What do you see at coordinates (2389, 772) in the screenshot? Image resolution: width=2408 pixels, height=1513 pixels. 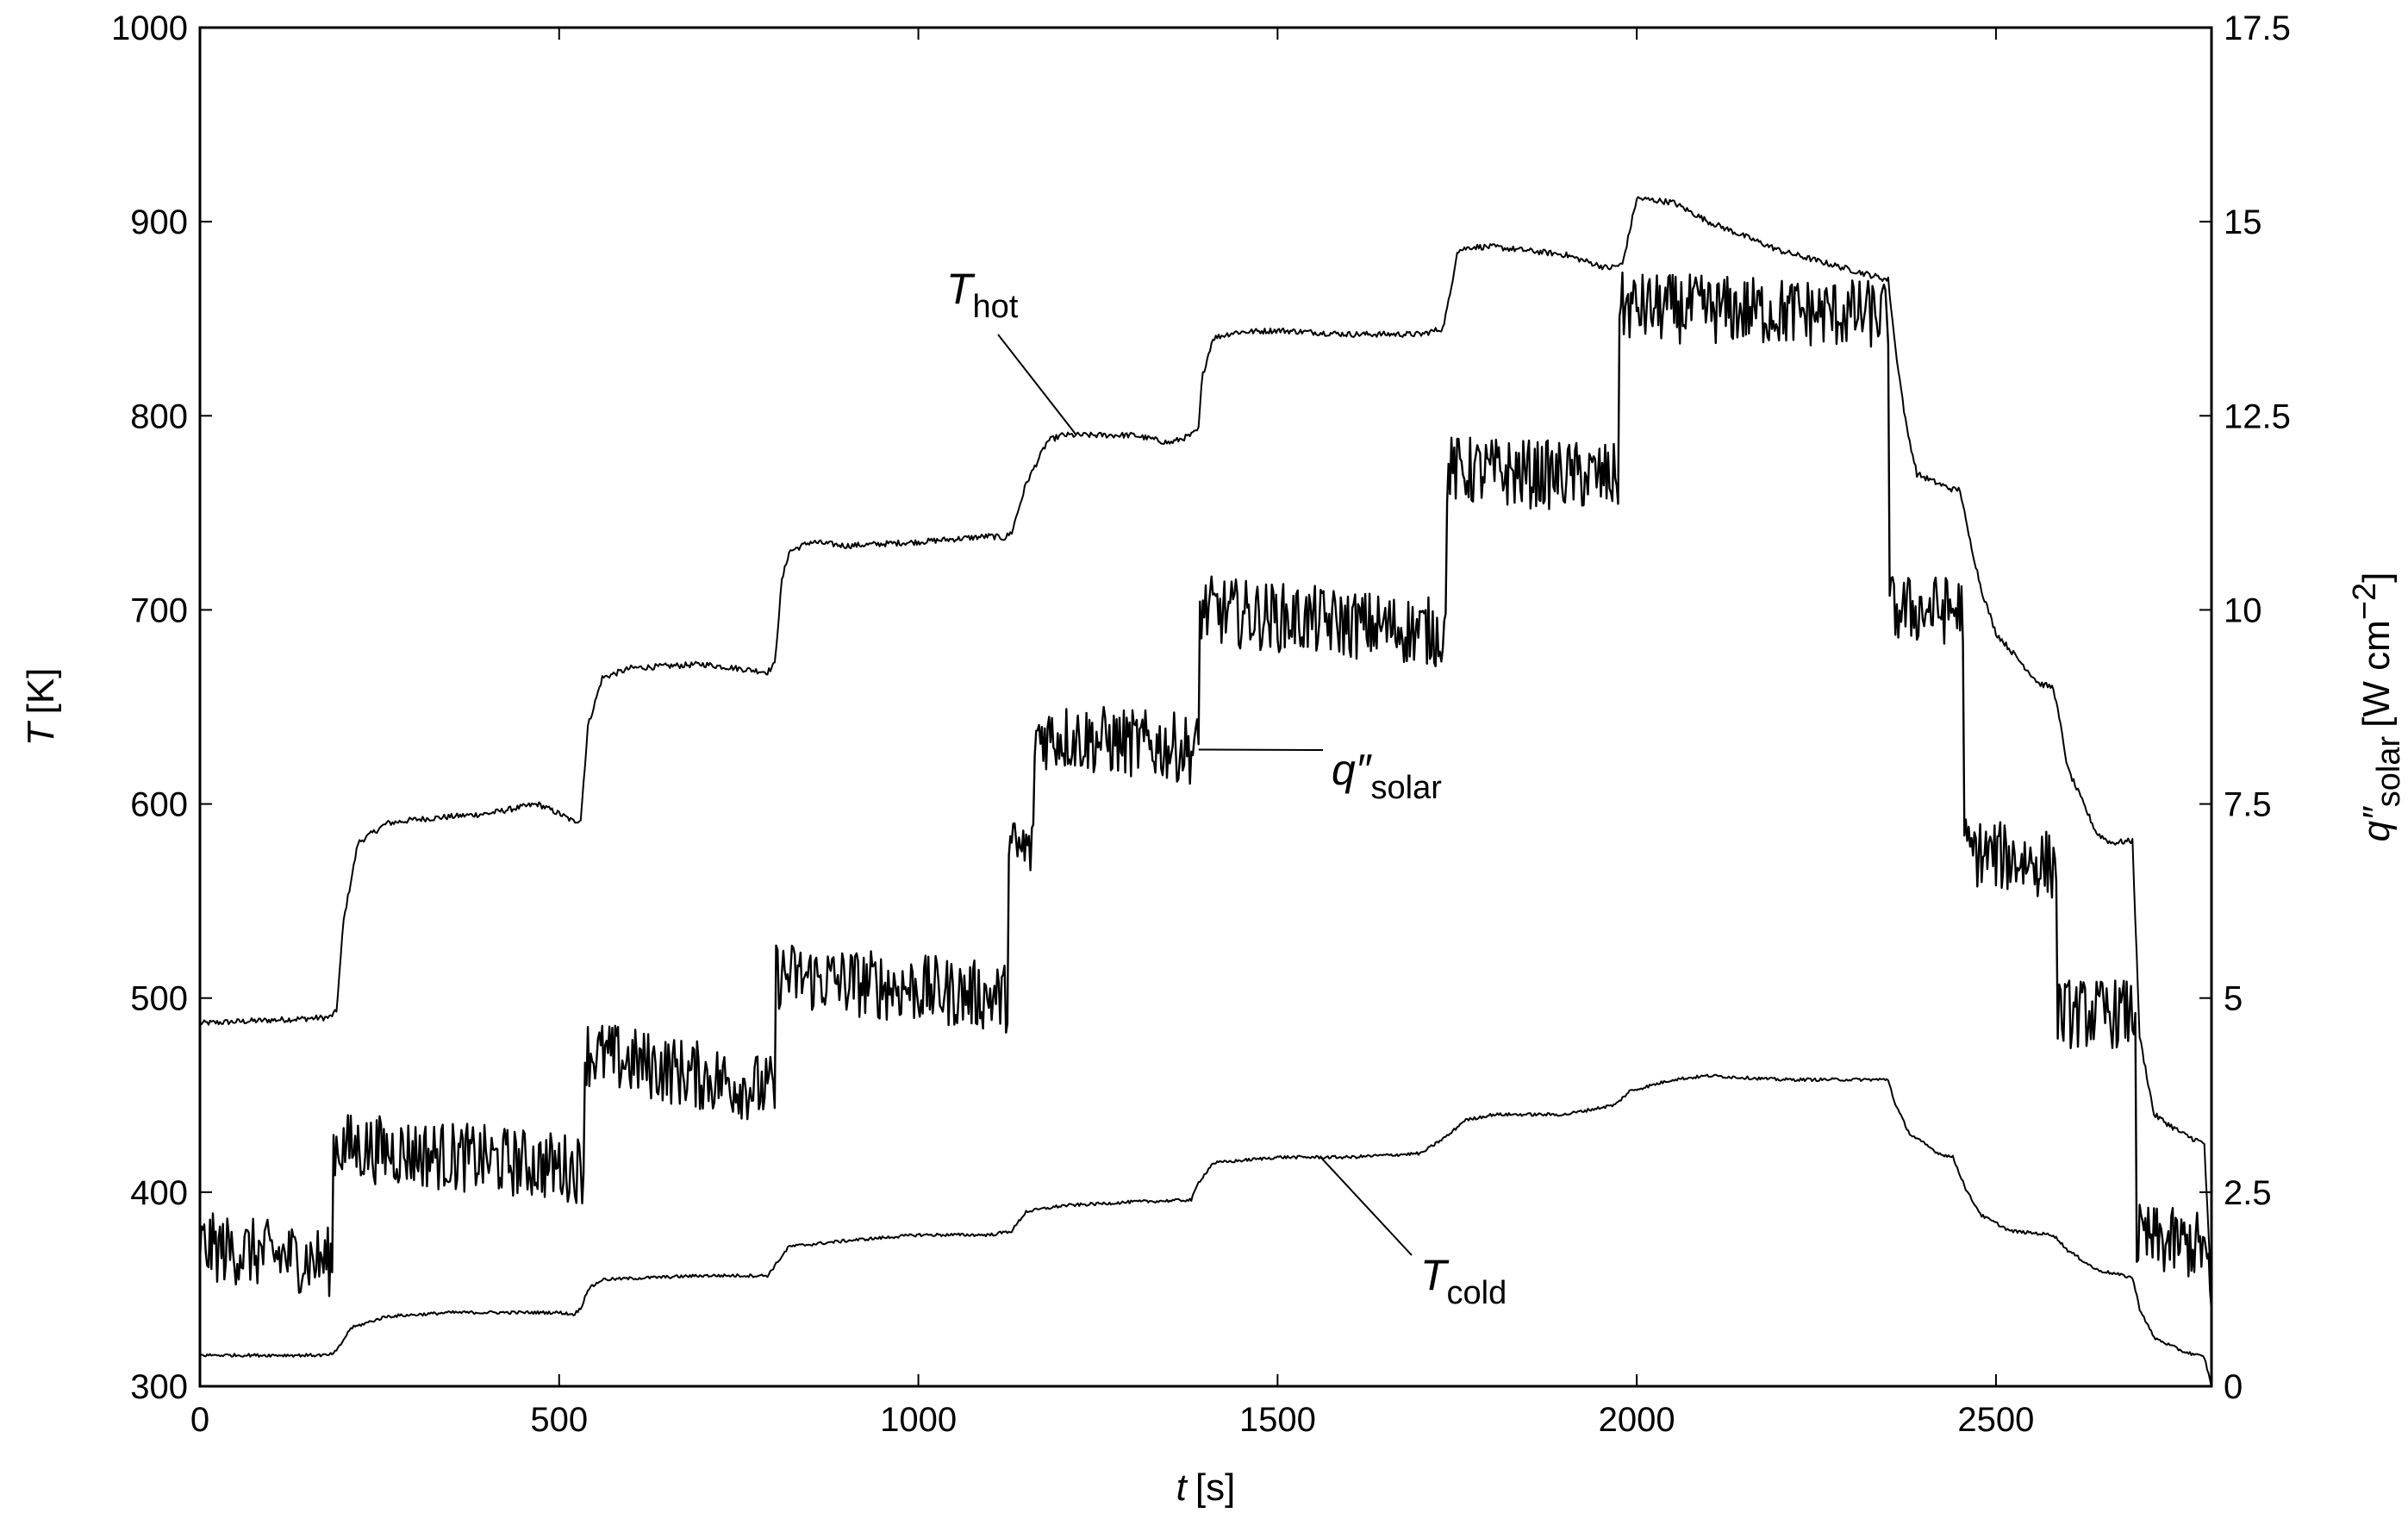 I see `y-axis-right-subscript: solar` at bounding box center [2389, 772].